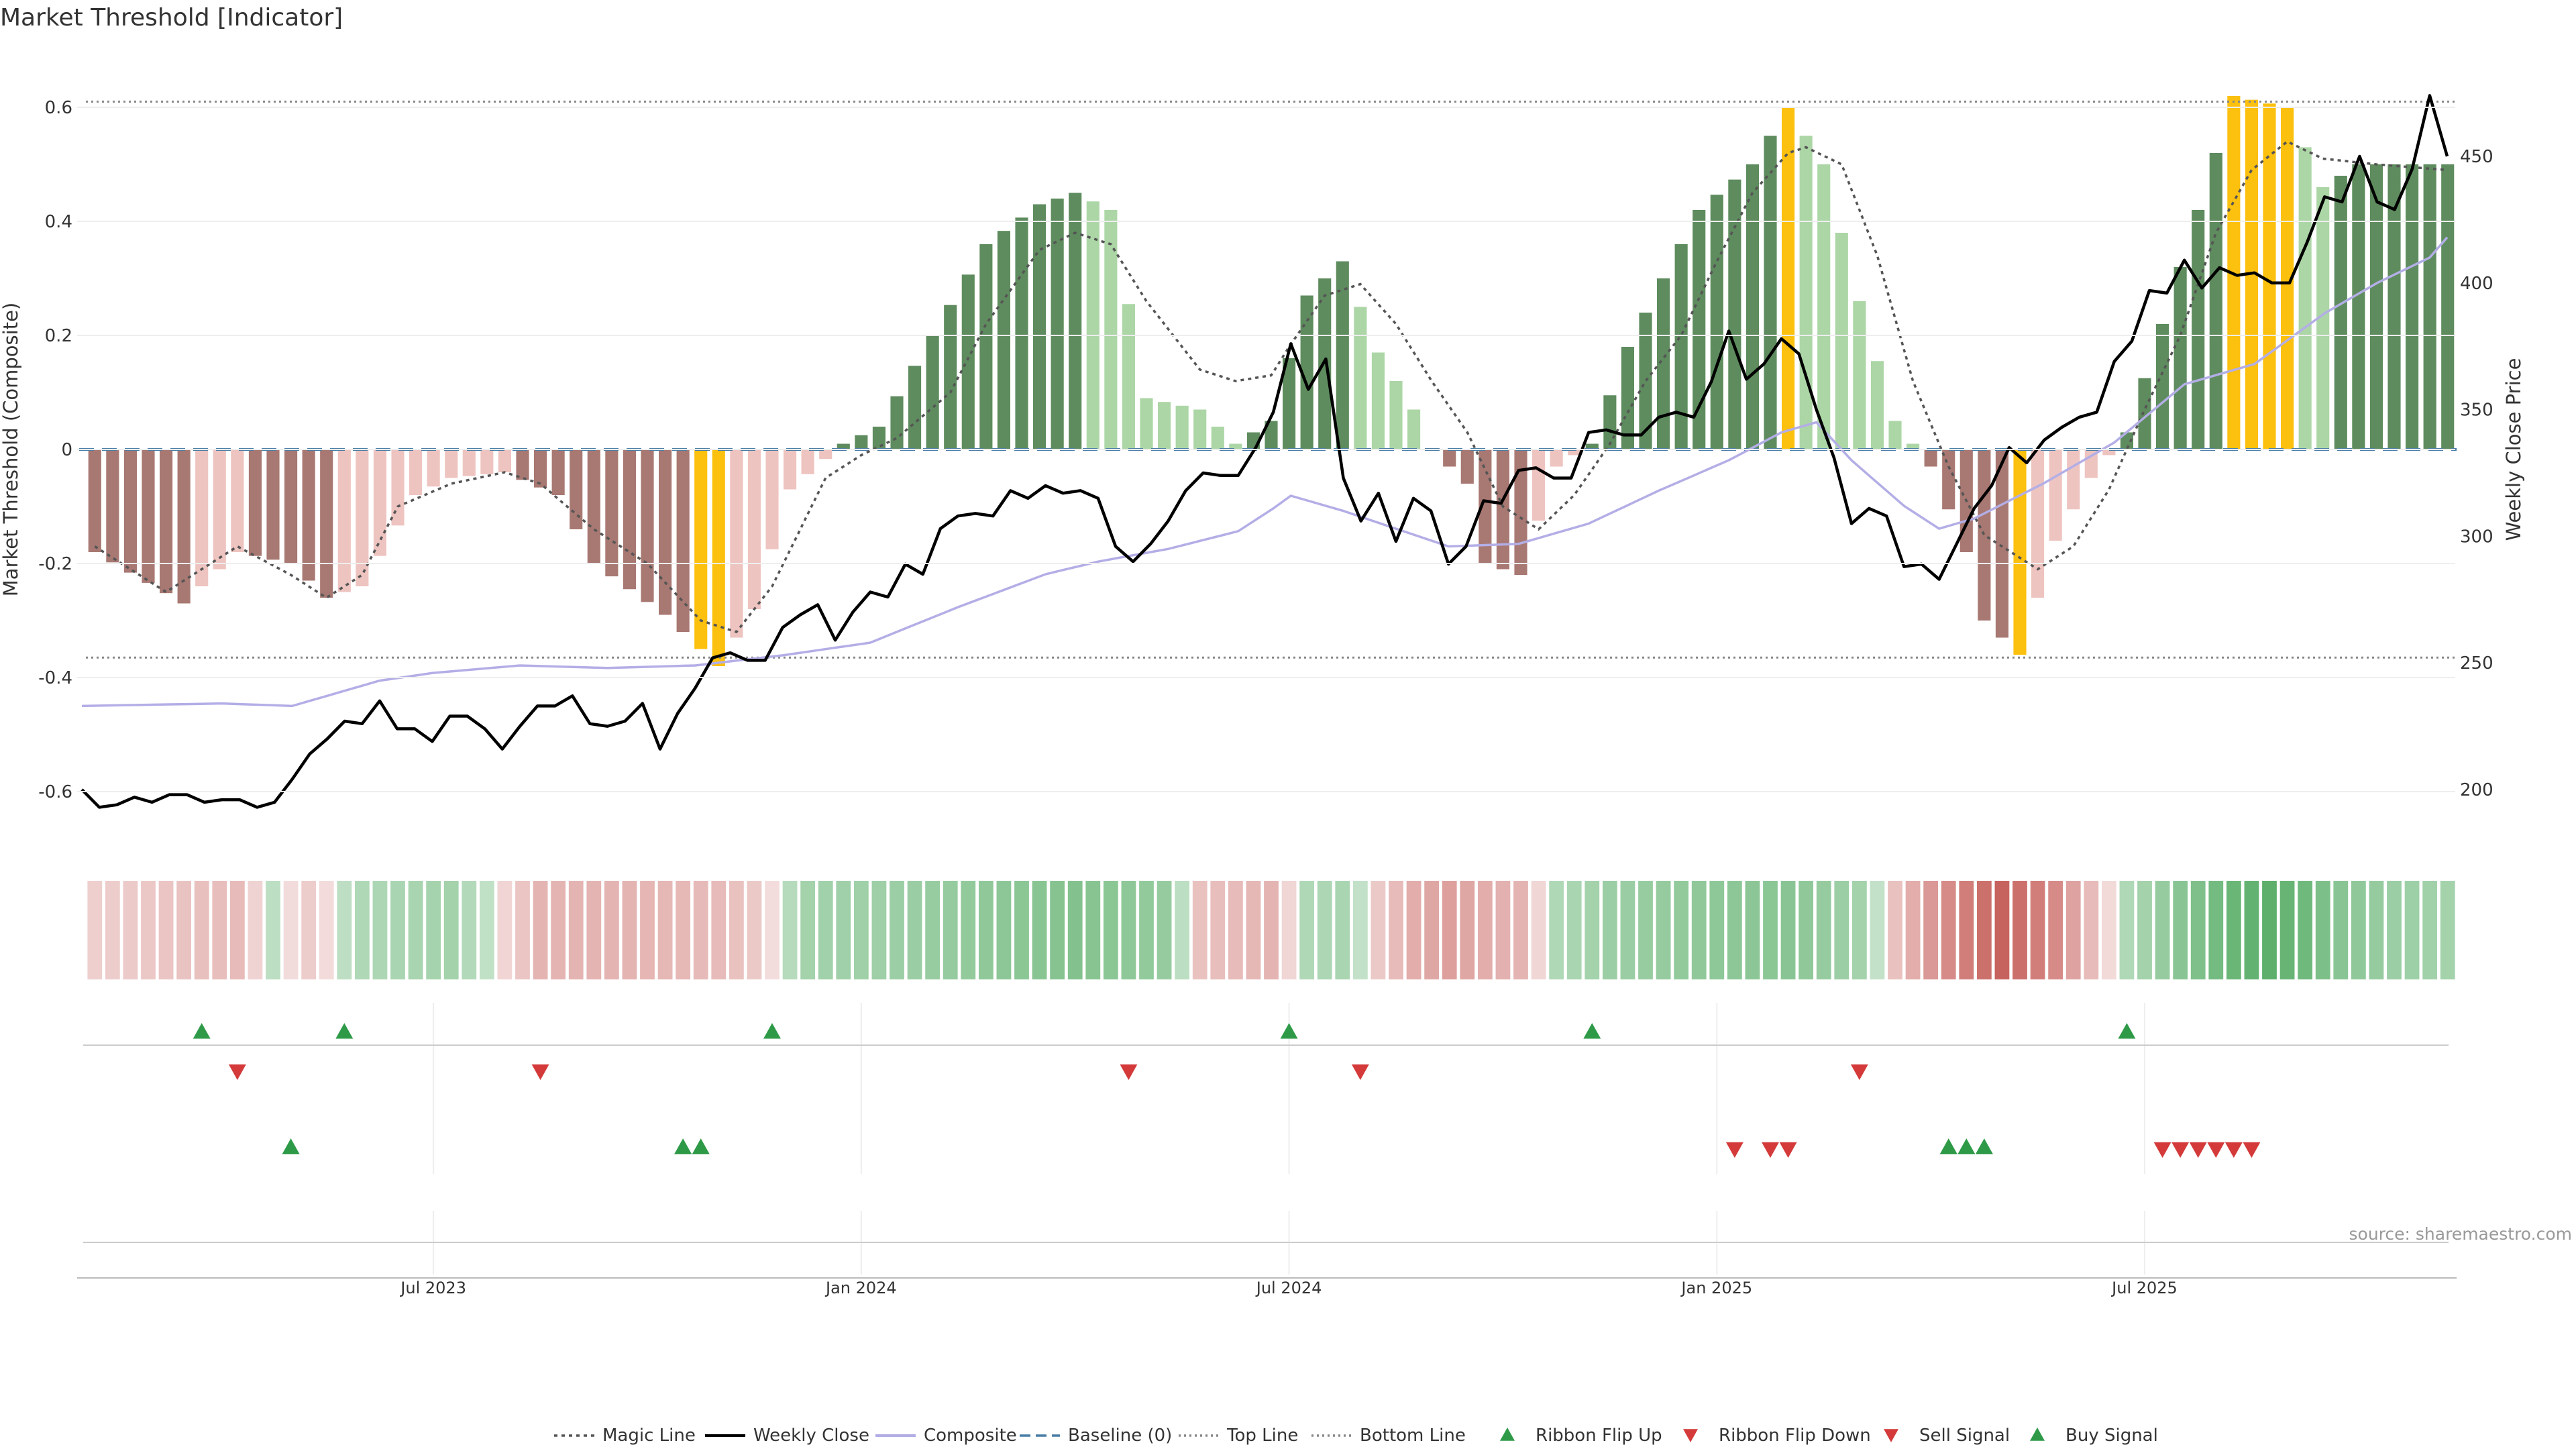 The image size is (2576, 1449). What do you see at coordinates (2476, 790) in the screenshot?
I see `right-tick-label: 200` at bounding box center [2476, 790].